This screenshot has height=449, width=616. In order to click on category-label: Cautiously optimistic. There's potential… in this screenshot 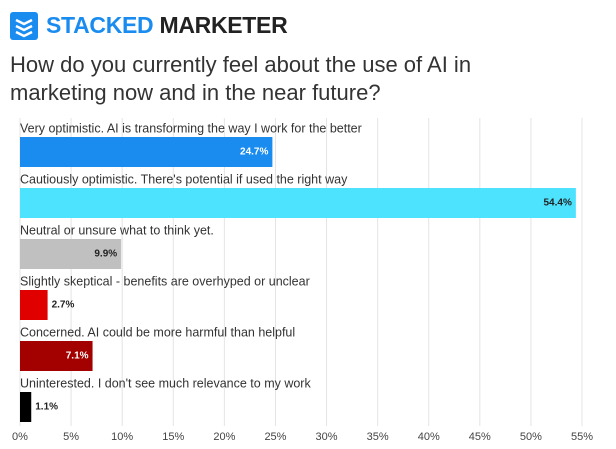, I will do `click(184, 179)`.